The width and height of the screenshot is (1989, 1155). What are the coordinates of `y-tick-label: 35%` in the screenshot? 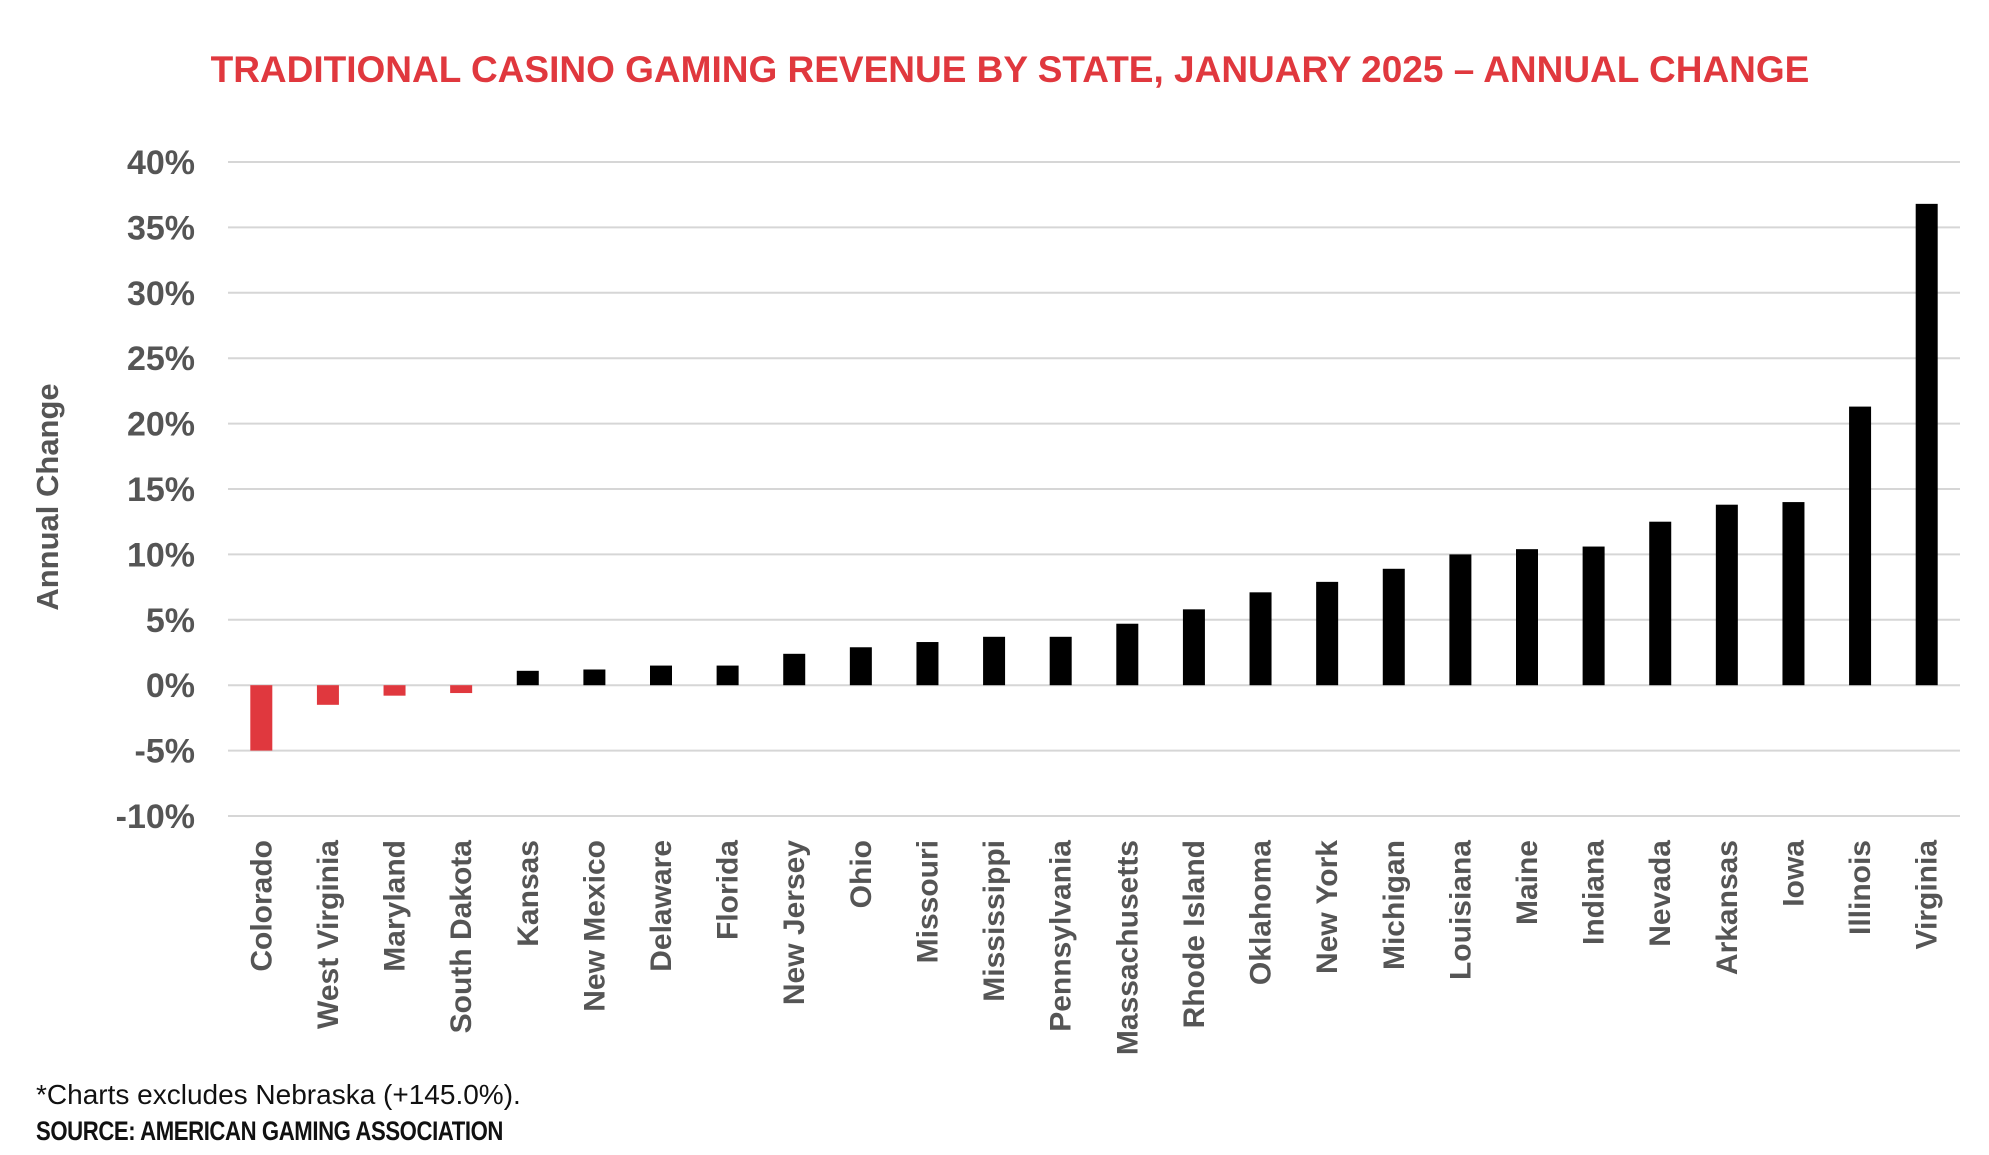 It's located at (161, 228).